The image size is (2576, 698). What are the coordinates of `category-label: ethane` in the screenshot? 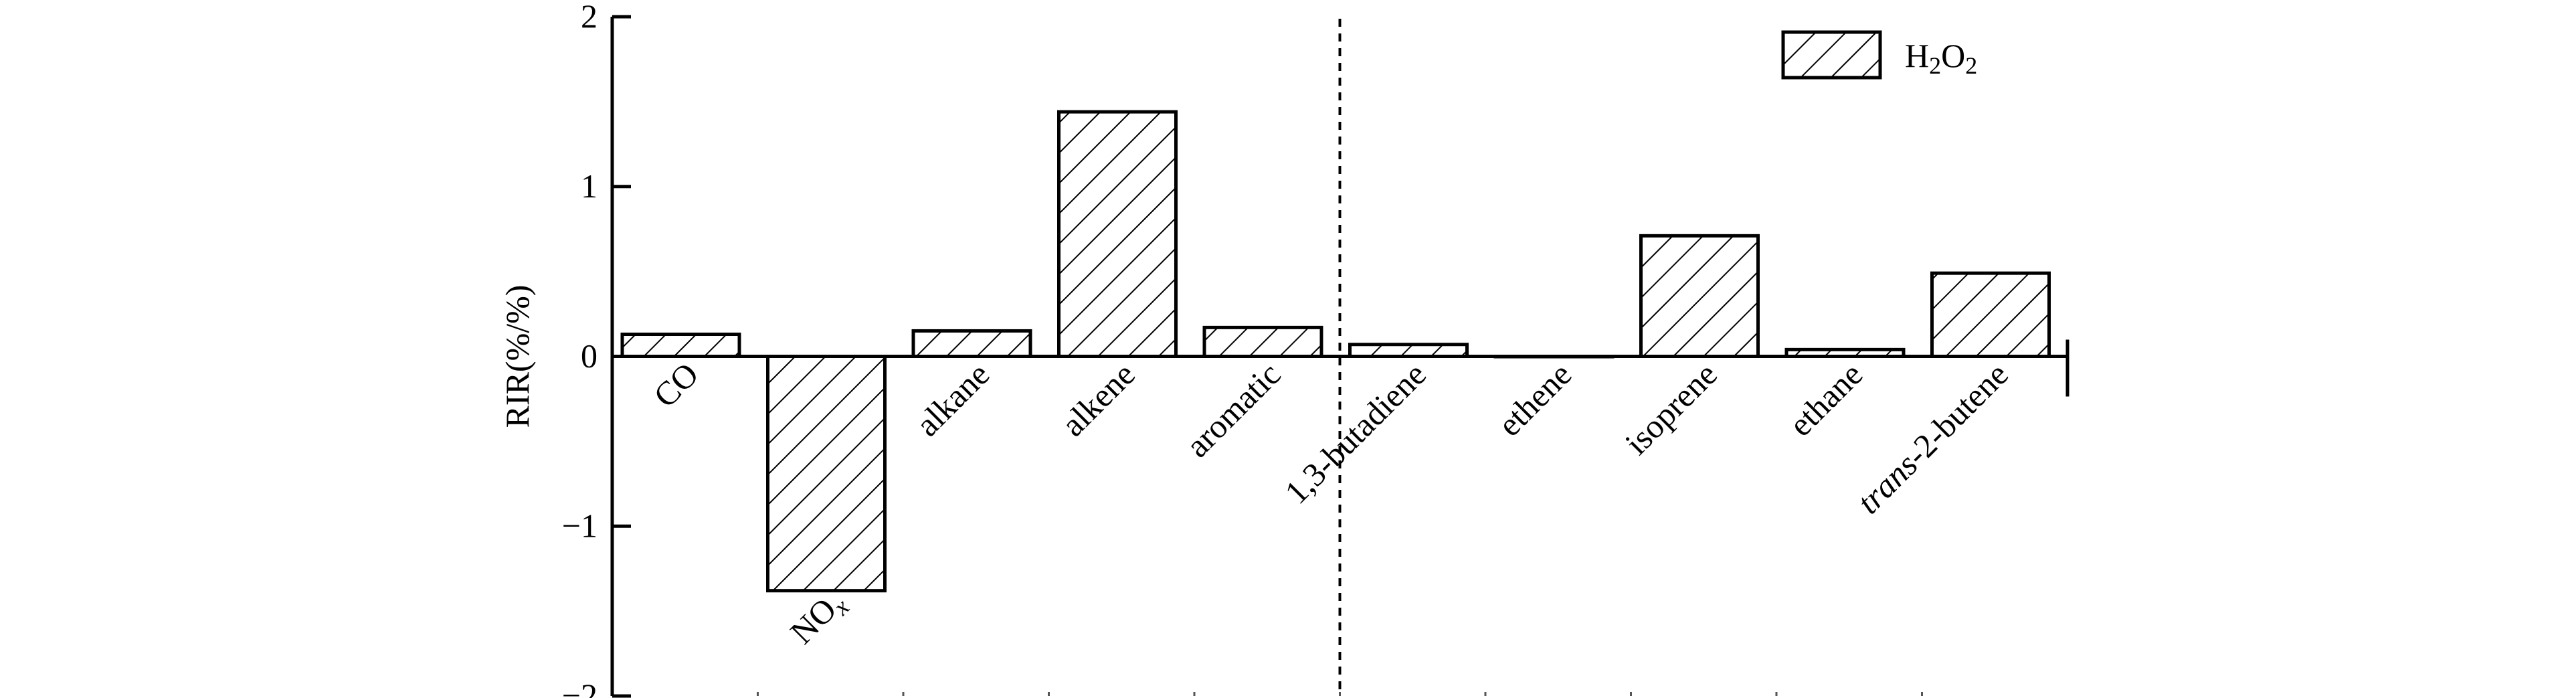 It's located at (1826, 399).